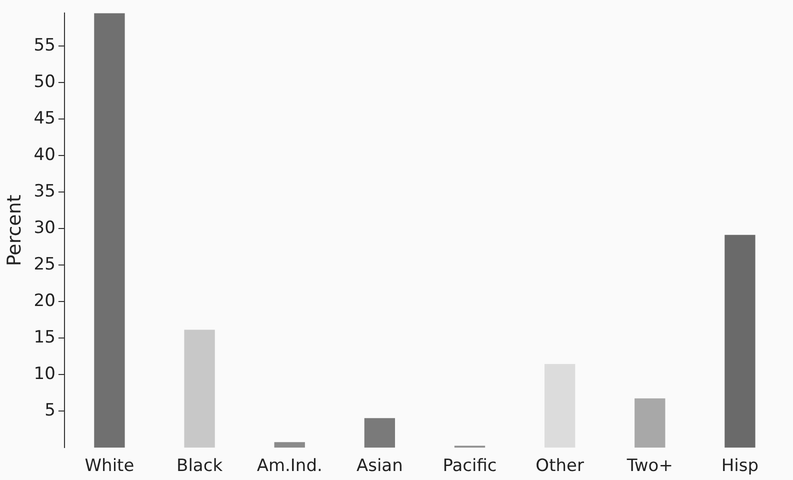 The width and height of the screenshot is (793, 480). Describe the element at coordinates (45, 118) in the screenshot. I see `y-tick-label: 45` at that location.